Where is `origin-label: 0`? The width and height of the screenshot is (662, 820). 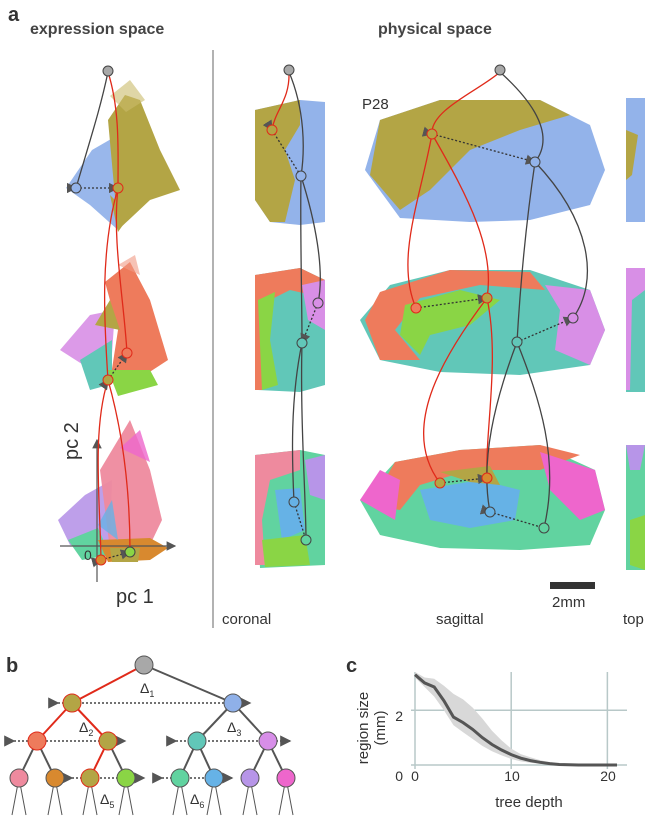
origin-label: 0 is located at coordinates (88, 555).